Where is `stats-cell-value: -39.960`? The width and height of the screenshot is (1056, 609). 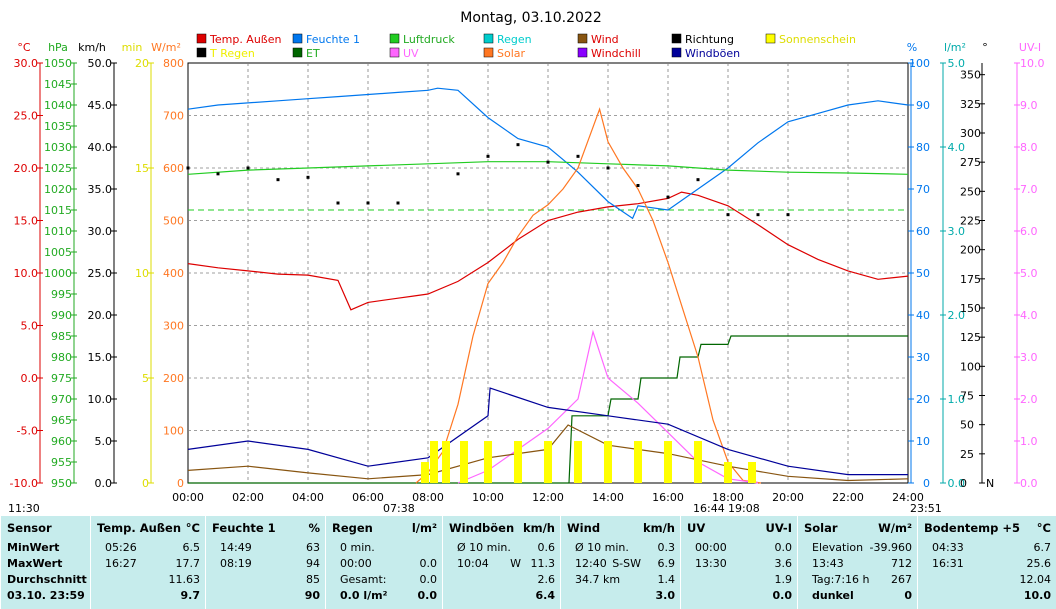 stats-cell-value: -39.960 is located at coordinates (890, 547).